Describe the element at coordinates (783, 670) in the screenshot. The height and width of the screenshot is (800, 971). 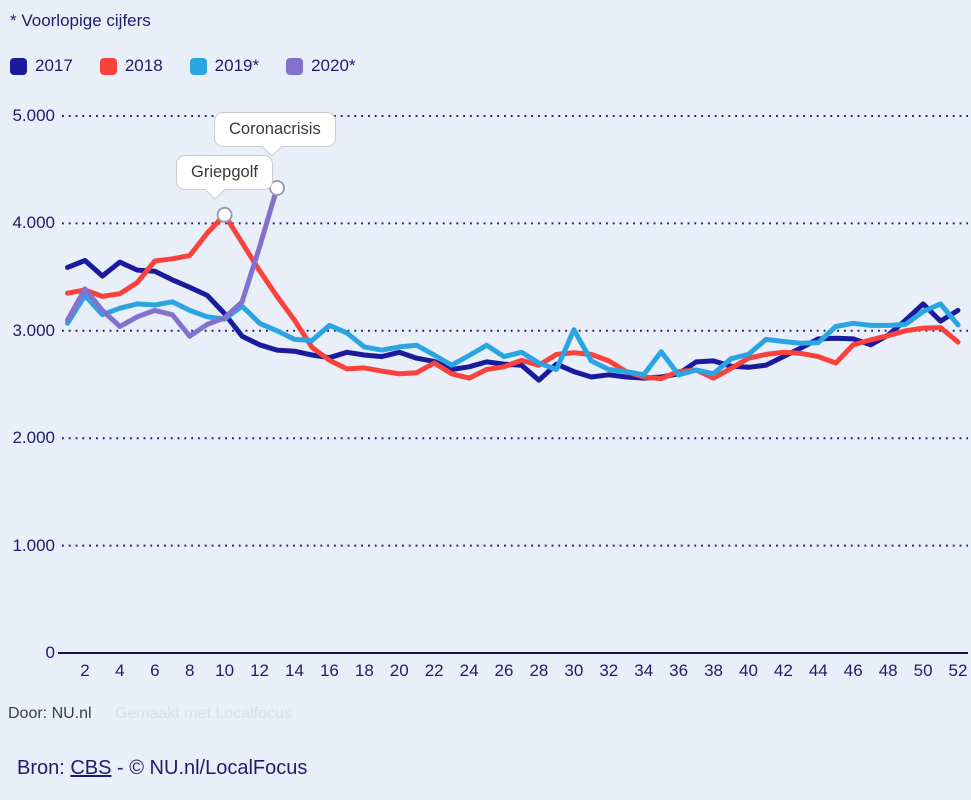
I see `x-axis-label: 42` at that location.